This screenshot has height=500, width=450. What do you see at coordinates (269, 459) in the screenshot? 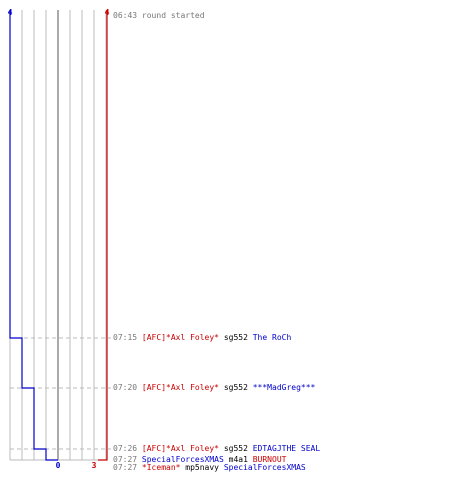
I see `event-victim: BURNOUT` at bounding box center [269, 459].